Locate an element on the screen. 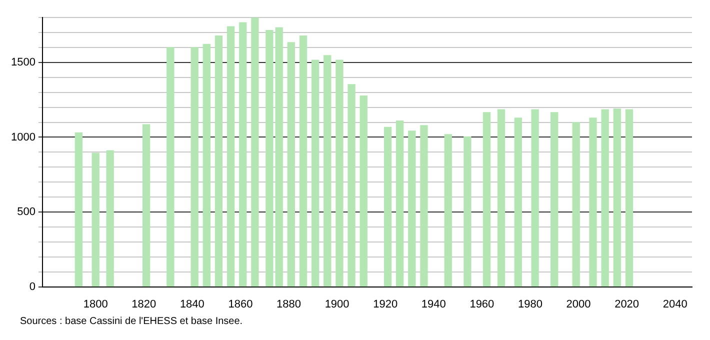 The image size is (710, 340). y-tick-label: 1000 is located at coordinates (23, 137).